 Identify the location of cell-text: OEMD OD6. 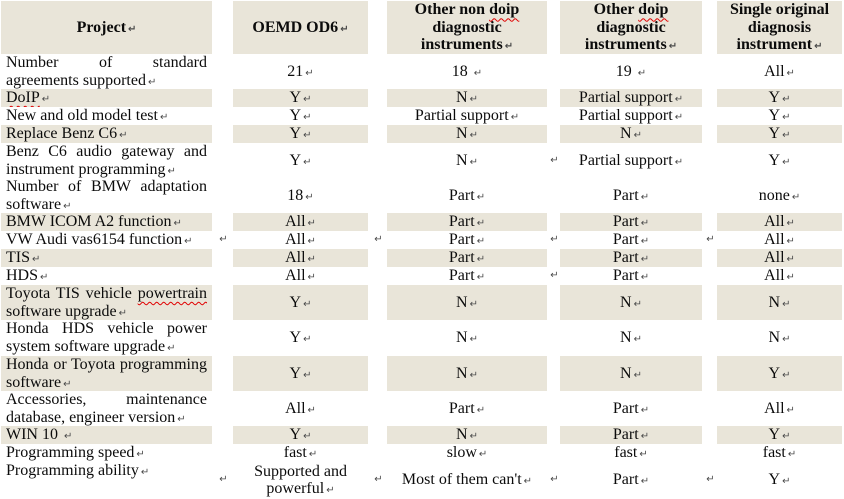
(295, 27).